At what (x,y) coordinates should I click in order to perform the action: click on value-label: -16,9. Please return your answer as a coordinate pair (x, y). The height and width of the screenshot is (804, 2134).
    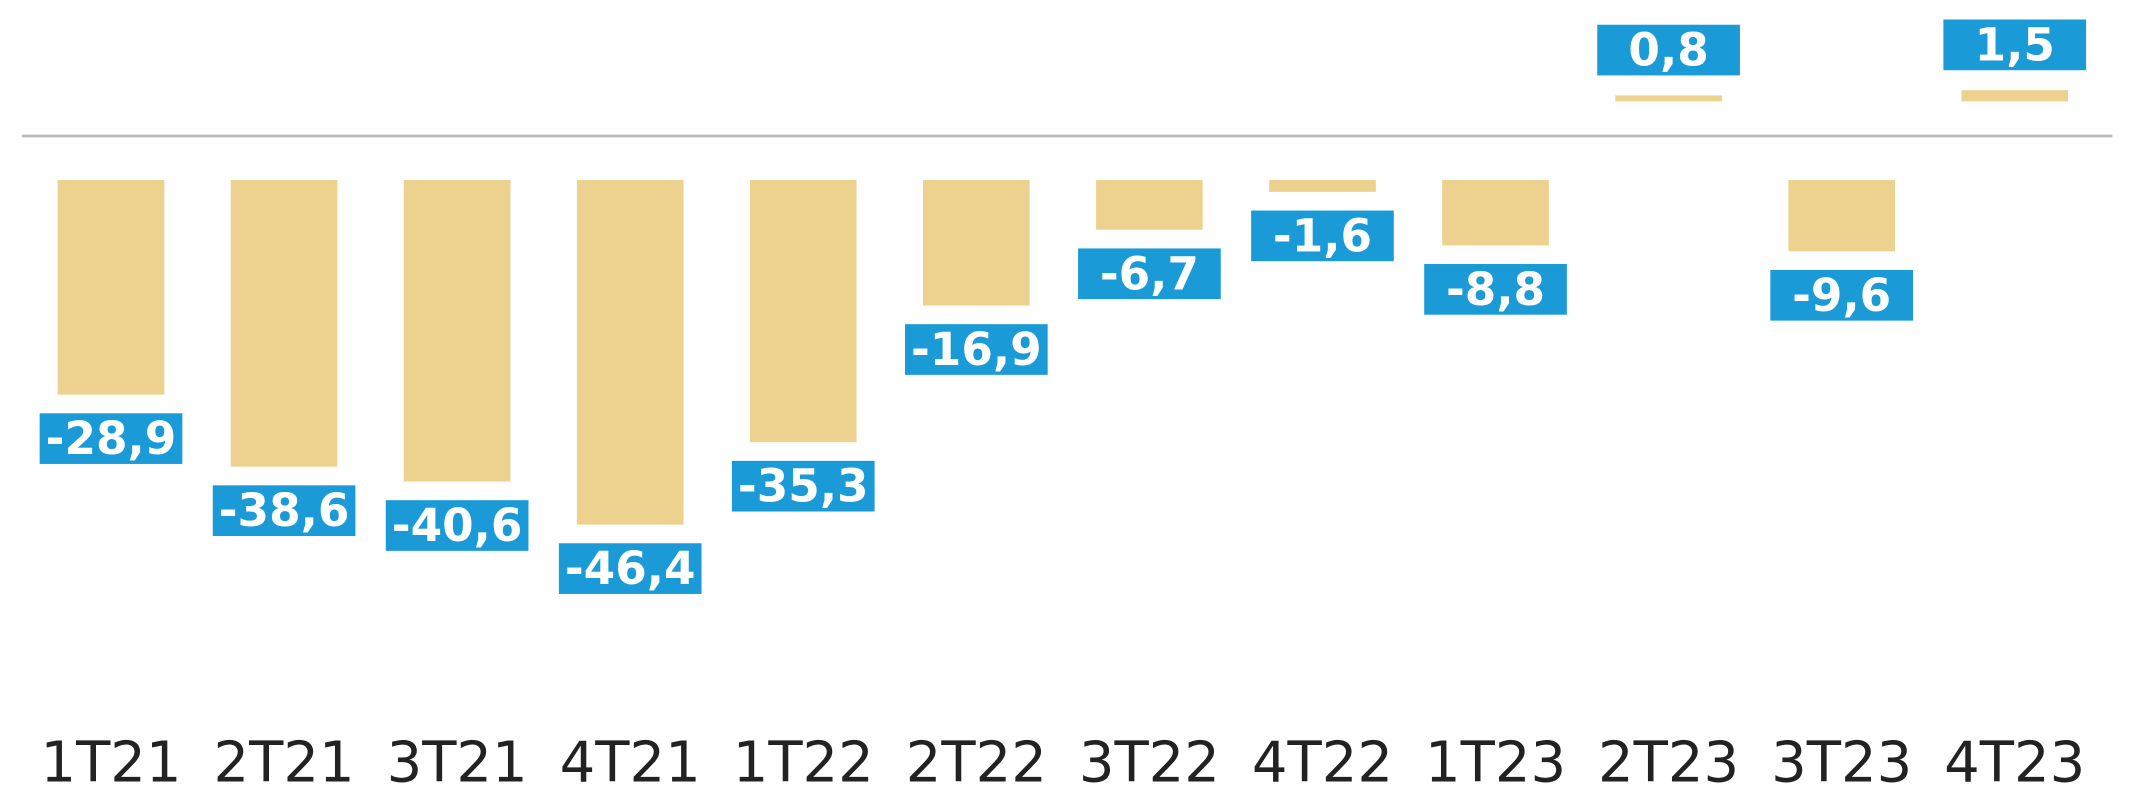
    Looking at the image, I should click on (976, 349).